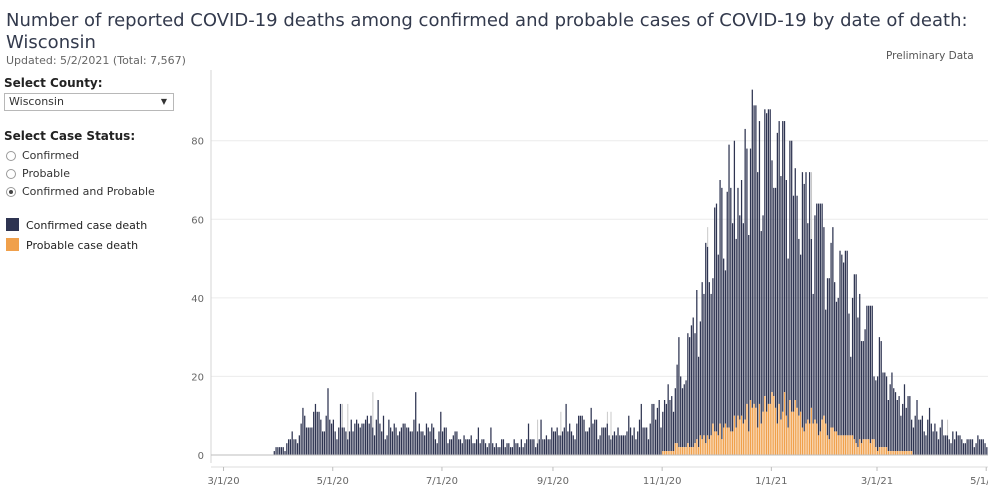 The image size is (988, 492). What do you see at coordinates (38, 174) in the screenshot?
I see `radio-probable: Probable` at bounding box center [38, 174].